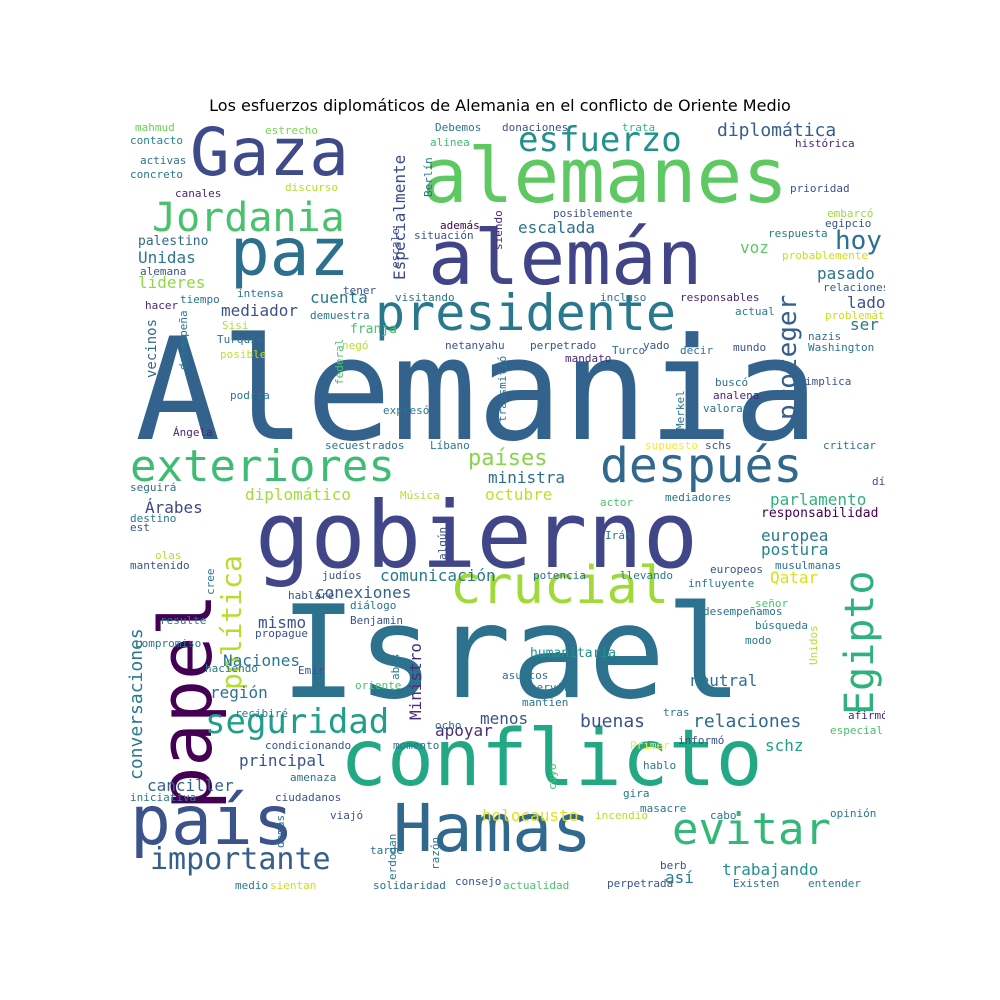 This screenshot has height=1000, width=1000. What do you see at coordinates (363, 592) in the screenshot?
I see `cloud-word: conexiones` at bounding box center [363, 592].